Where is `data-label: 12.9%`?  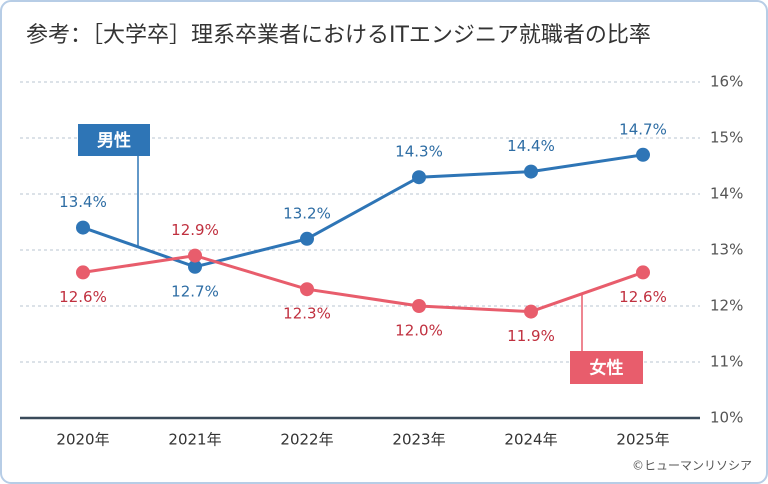
data-label: 12.9% is located at coordinates (195, 230).